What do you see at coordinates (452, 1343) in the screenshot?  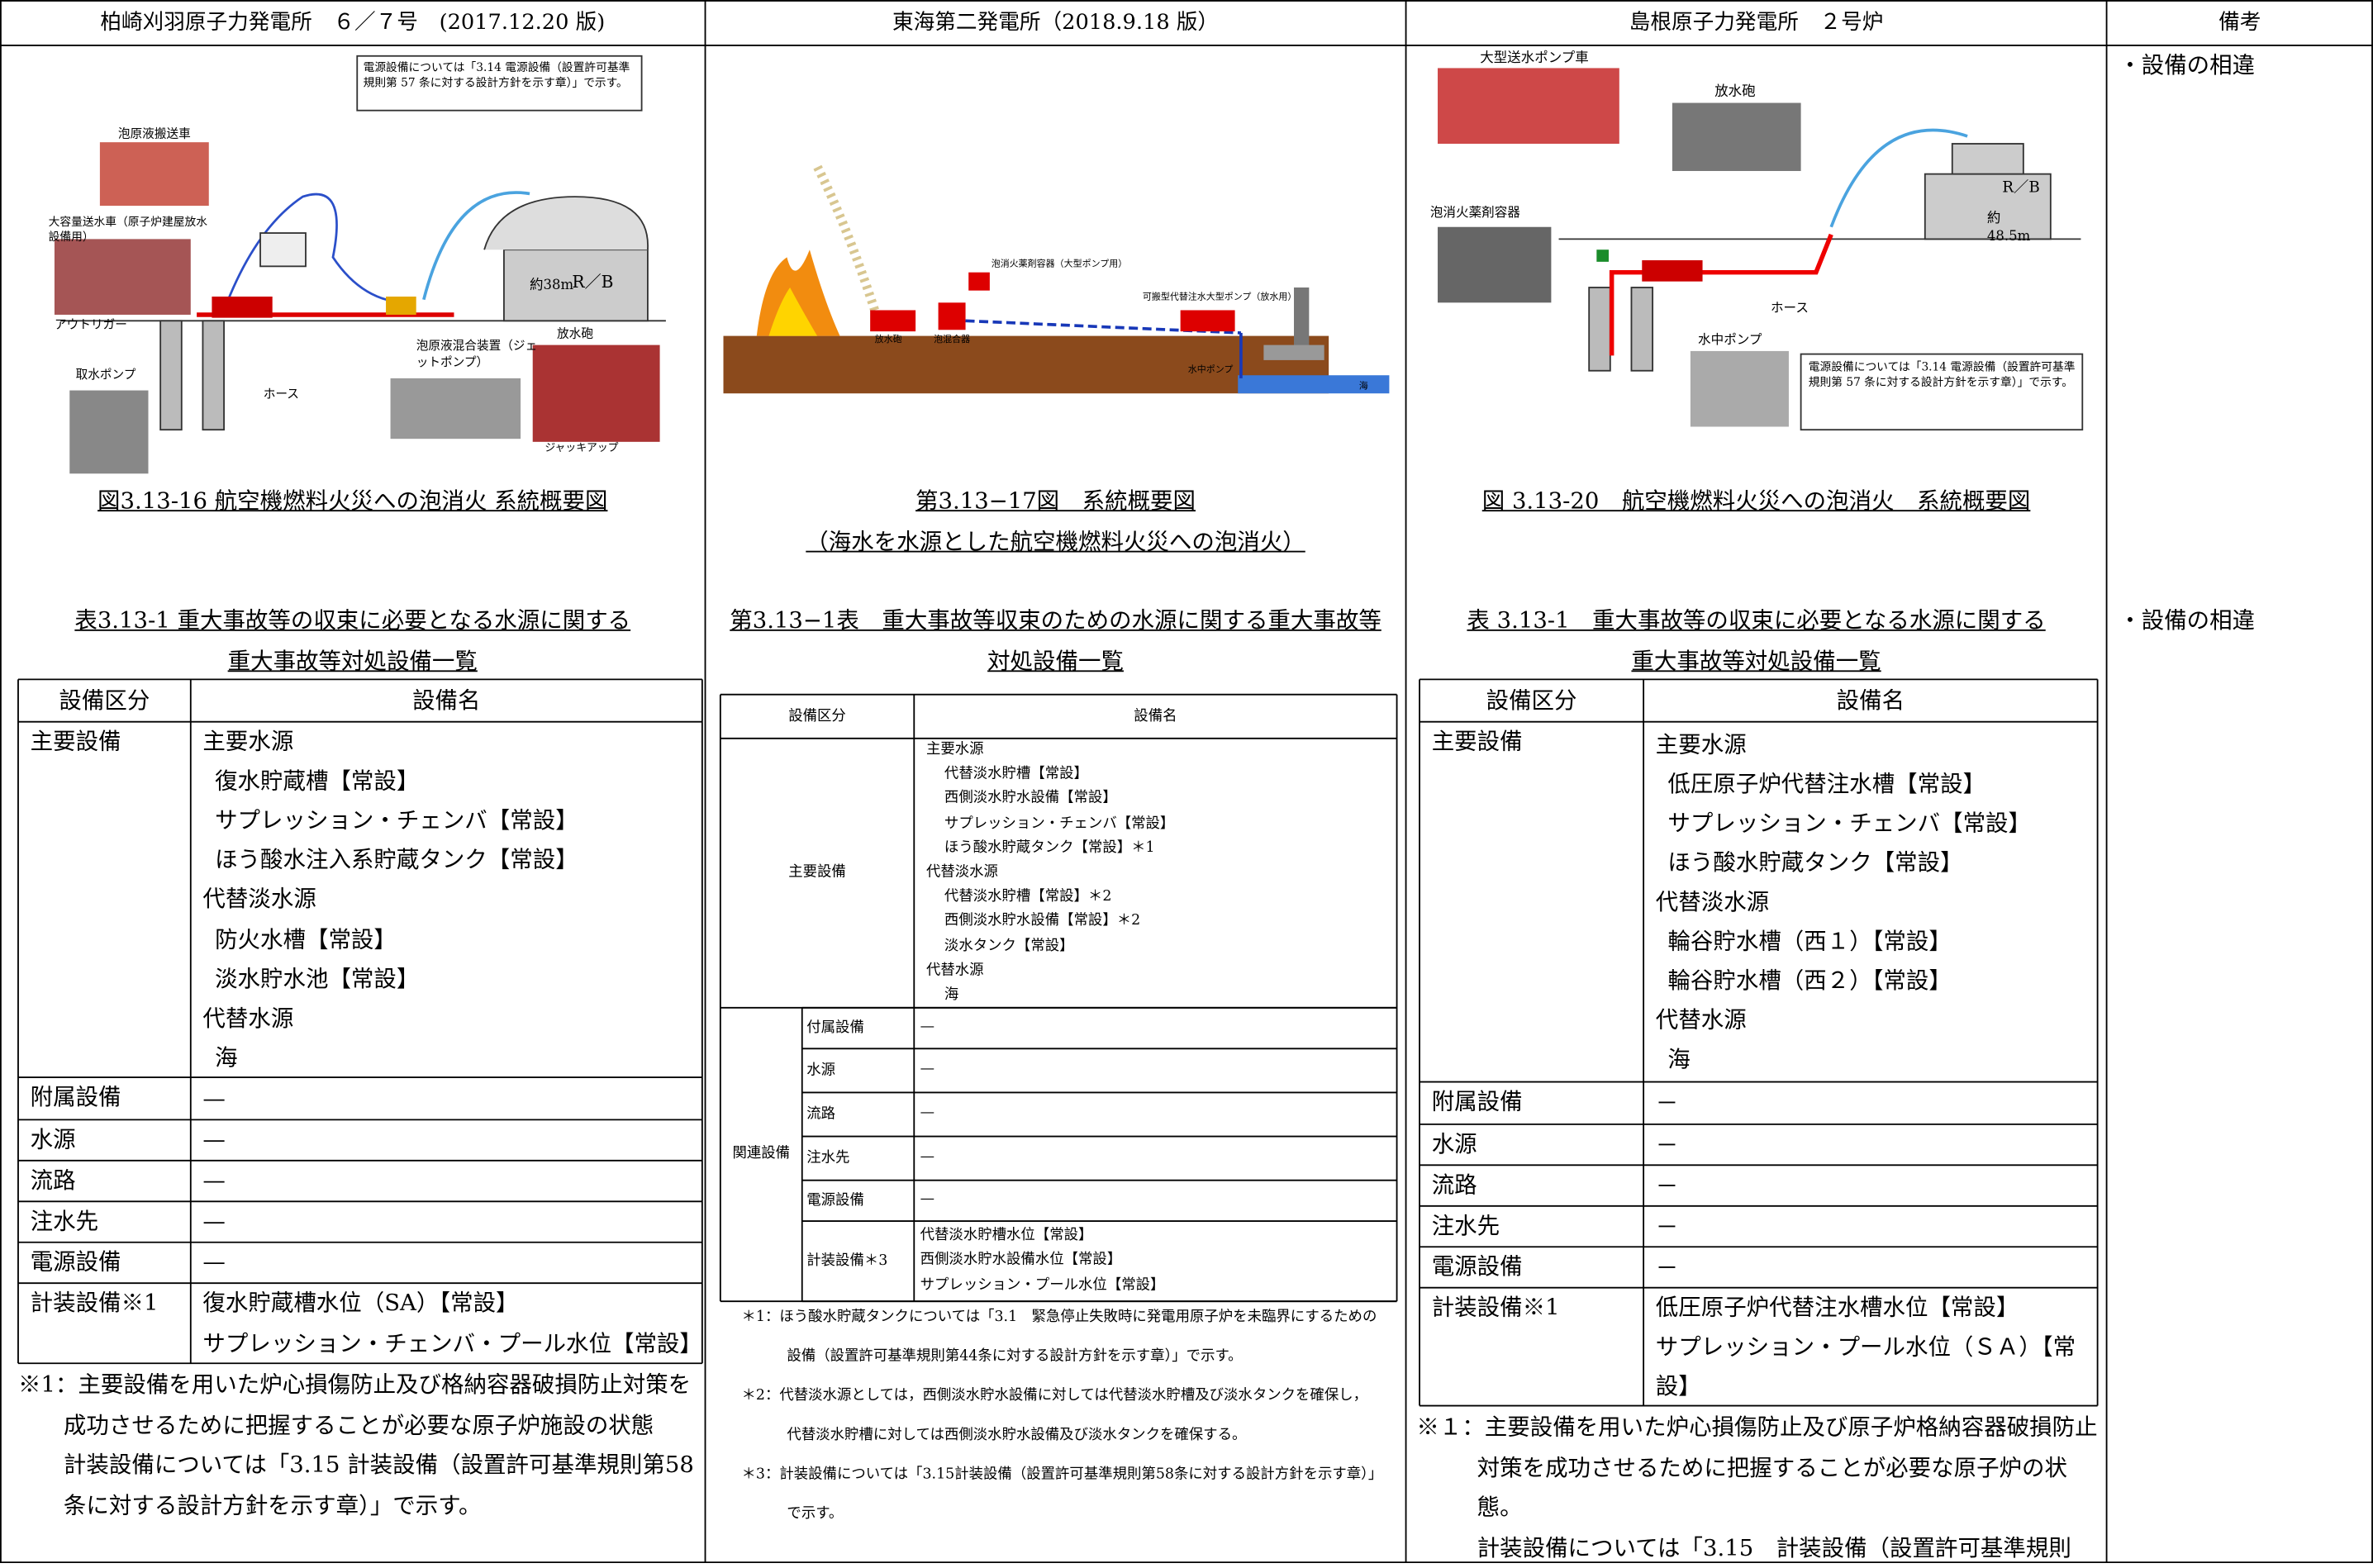 I see `equipment: サプレッション・チェンバ・プール水位【常設】` at bounding box center [452, 1343].